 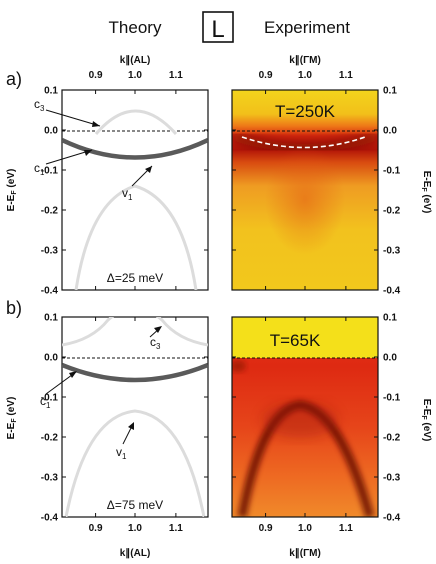 I want to click on arpes-spot, so click(x=239, y=366).